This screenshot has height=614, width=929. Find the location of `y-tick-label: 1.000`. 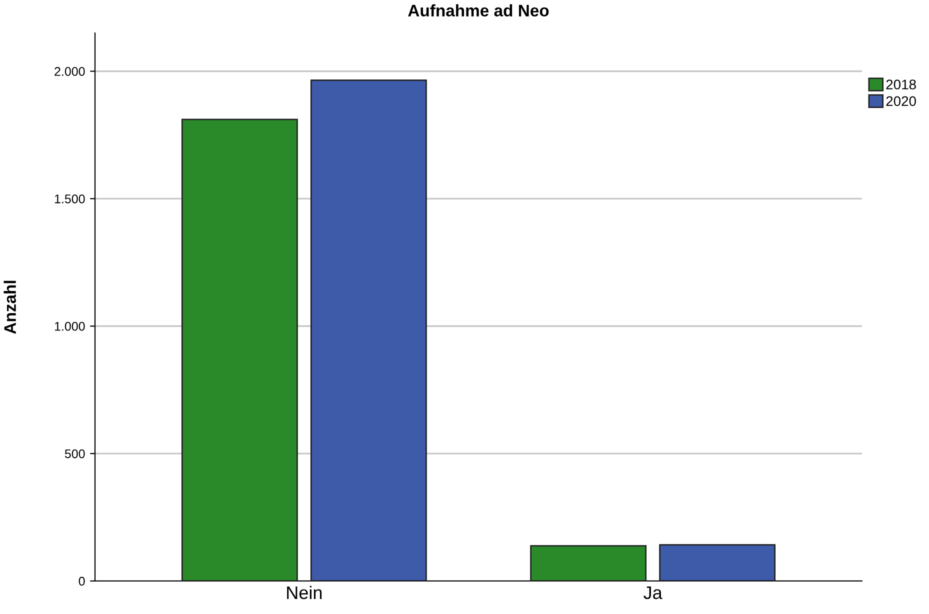

y-tick-label: 1.000 is located at coordinates (69, 326).